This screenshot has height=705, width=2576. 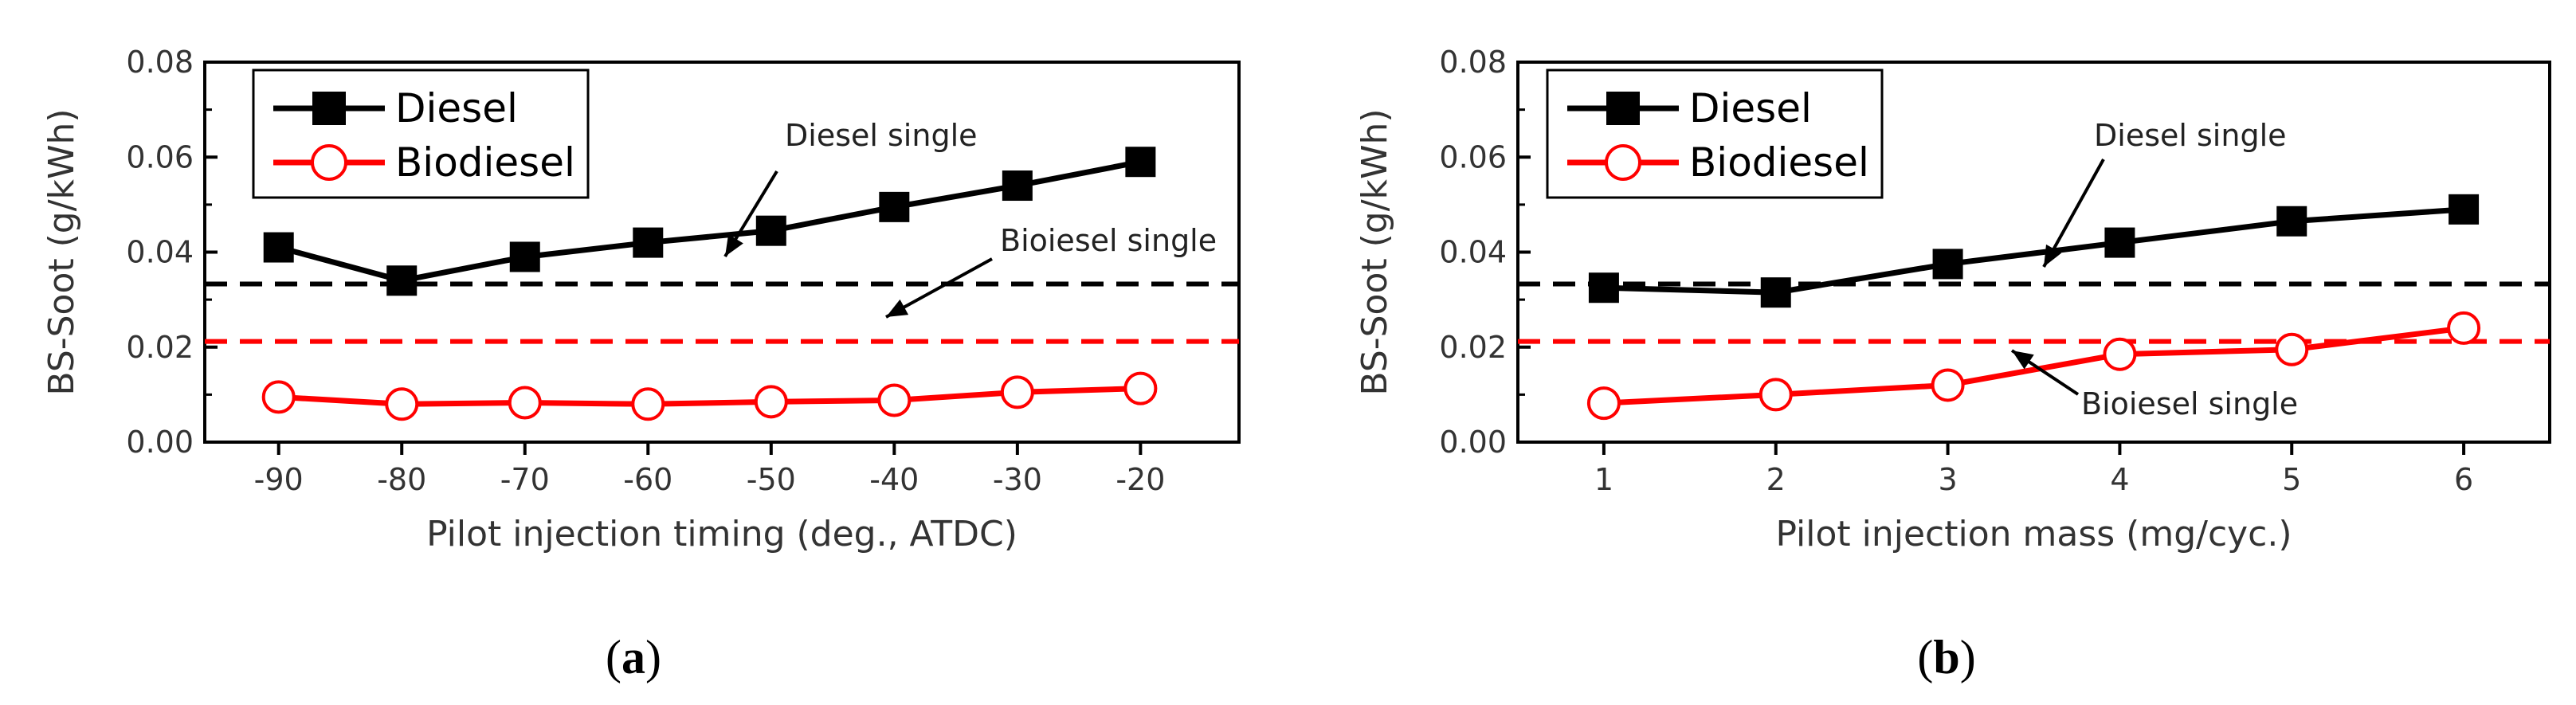 I want to click on x-tick-label: -40, so click(x=894, y=479).